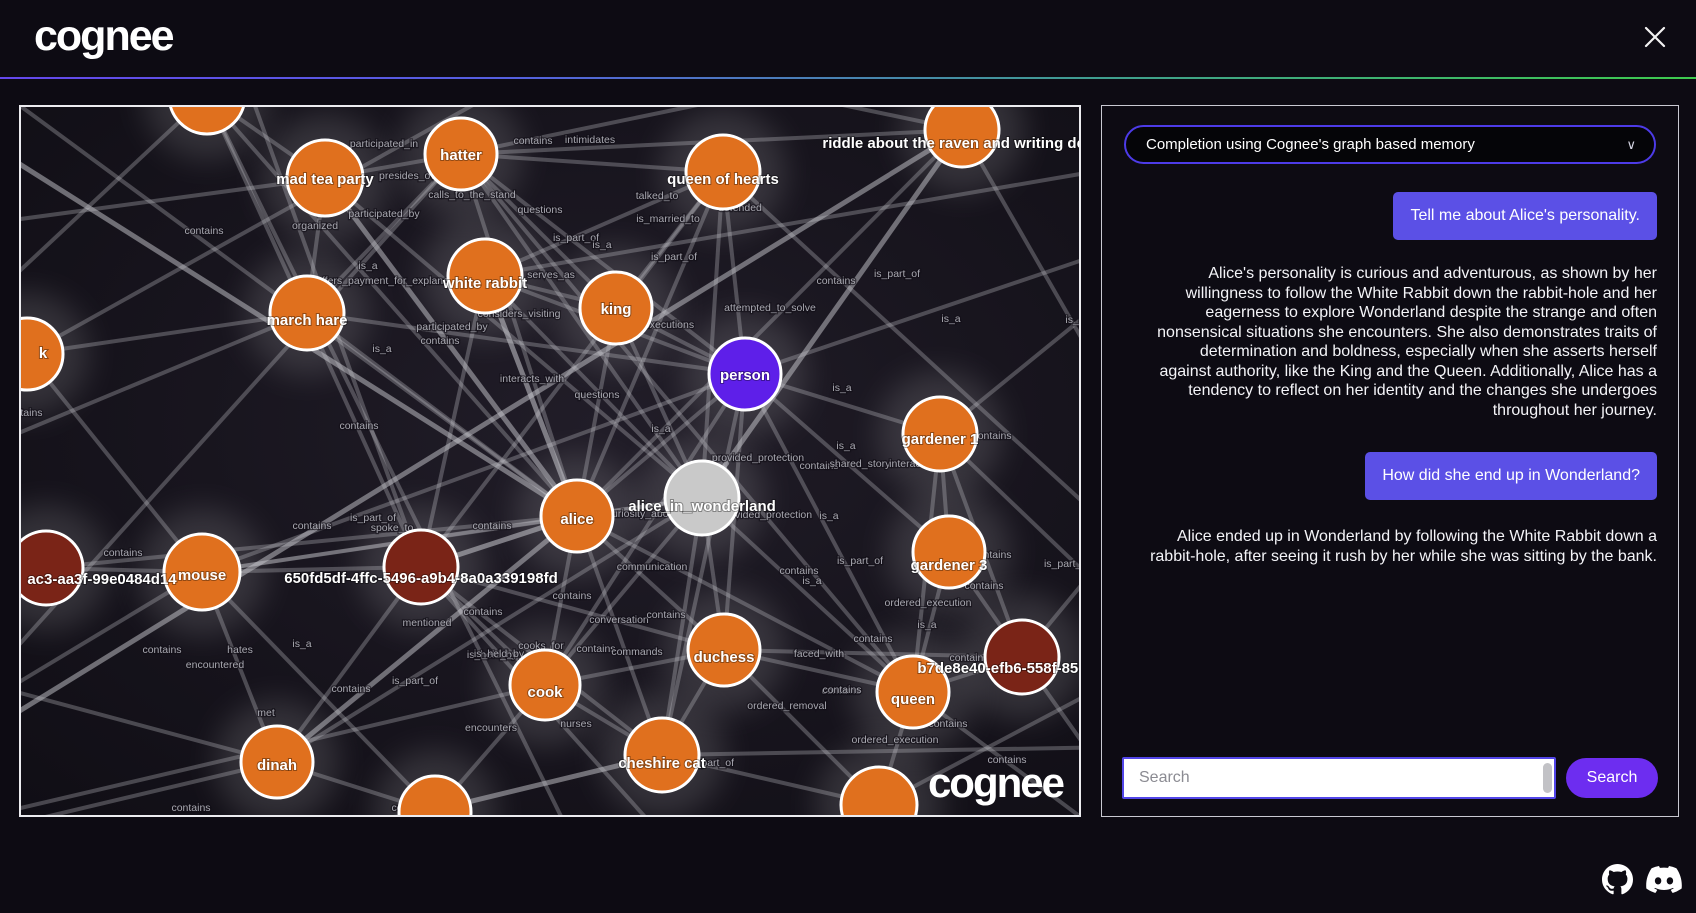 The height and width of the screenshot is (913, 1696). What do you see at coordinates (819, 654) in the screenshot?
I see `edge-label: faced_with` at bounding box center [819, 654].